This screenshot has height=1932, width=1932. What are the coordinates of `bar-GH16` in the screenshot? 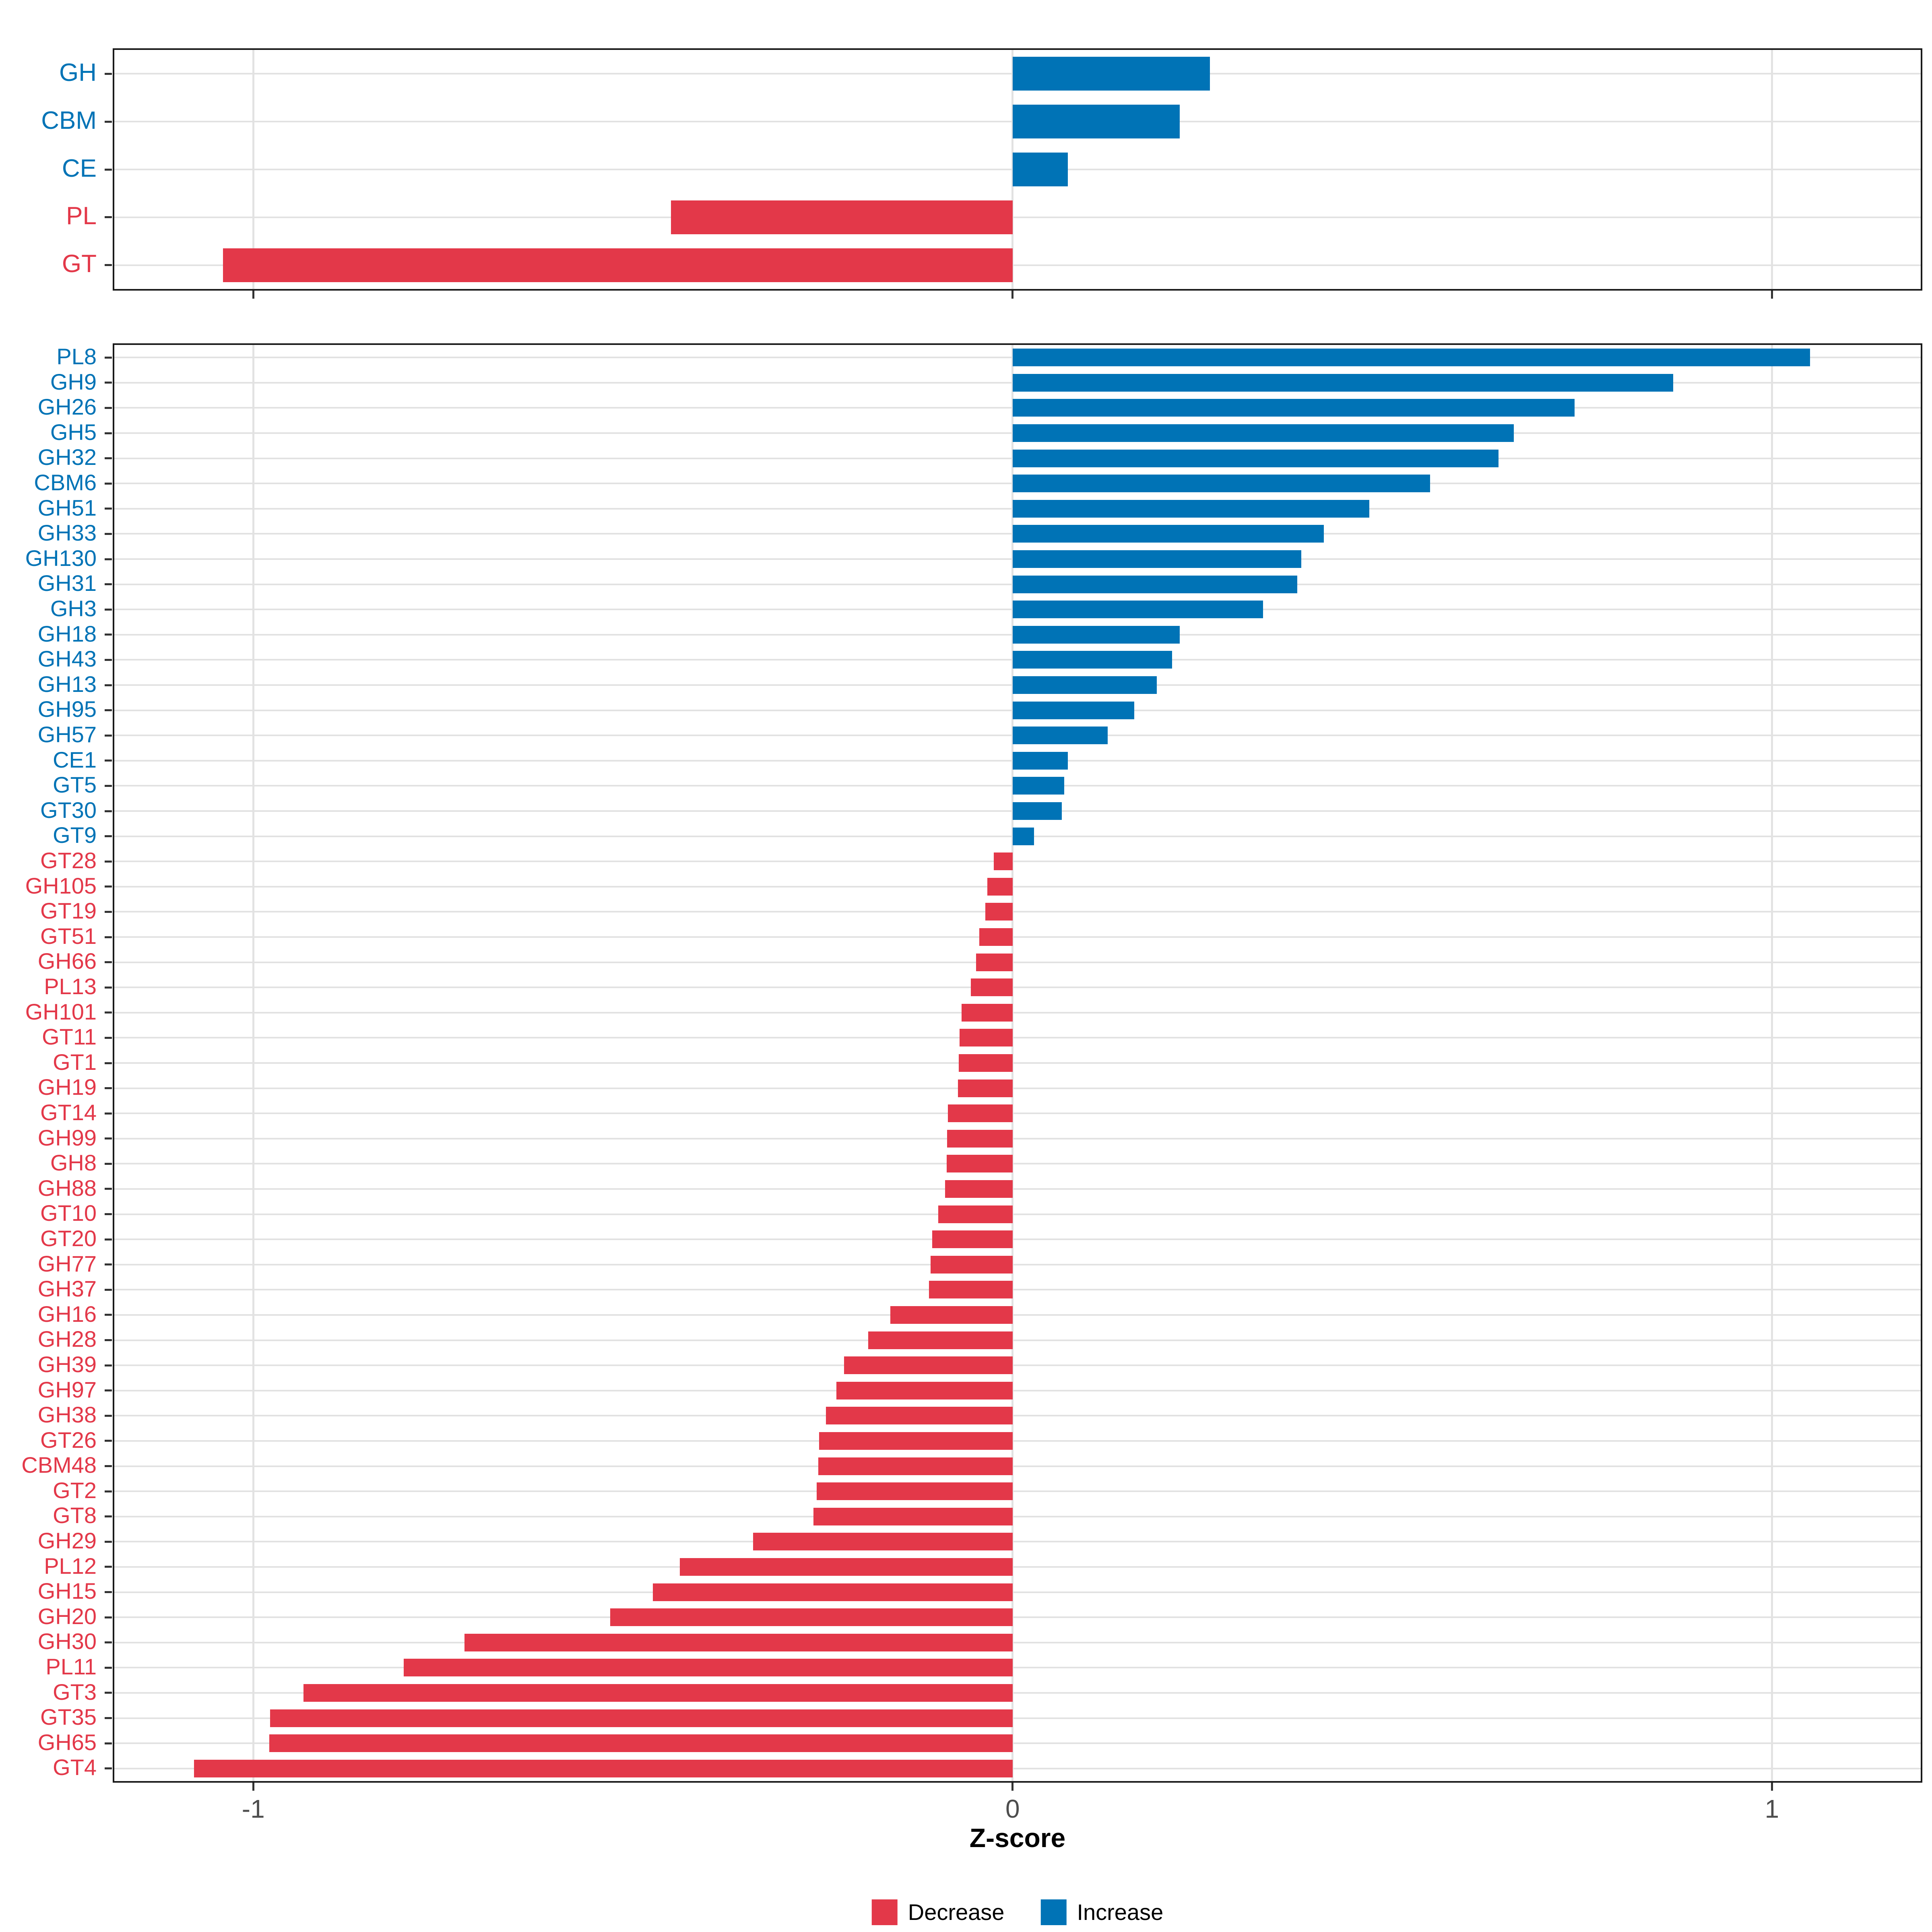 It's located at (951, 1315).